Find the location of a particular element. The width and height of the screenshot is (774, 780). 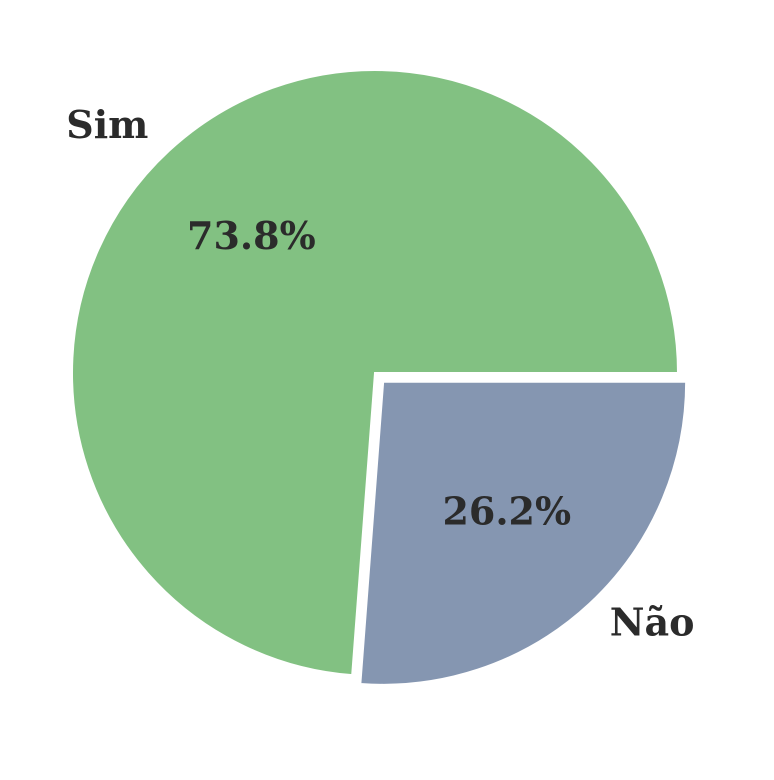

percent-label: 26.2% is located at coordinates (506, 511).